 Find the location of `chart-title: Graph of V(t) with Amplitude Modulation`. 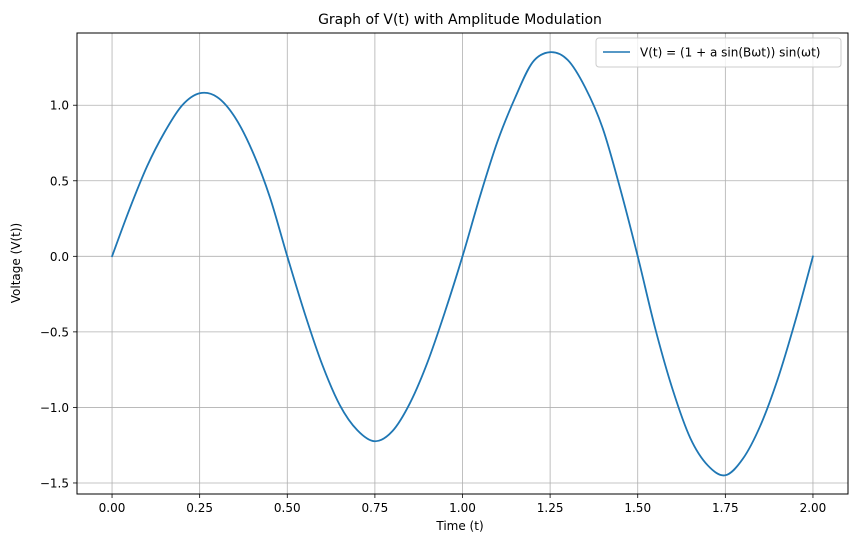

chart-title: Graph of V(t) with Amplitude Modulation is located at coordinates (460, 20).